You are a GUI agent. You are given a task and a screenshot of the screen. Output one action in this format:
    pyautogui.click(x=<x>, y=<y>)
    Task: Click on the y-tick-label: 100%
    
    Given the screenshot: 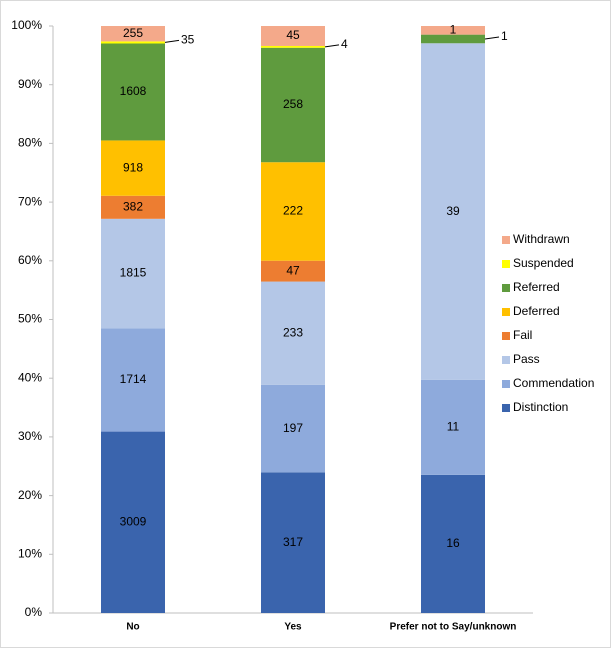 What is the action you would take?
    pyautogui.click(x=26, y=25)
    